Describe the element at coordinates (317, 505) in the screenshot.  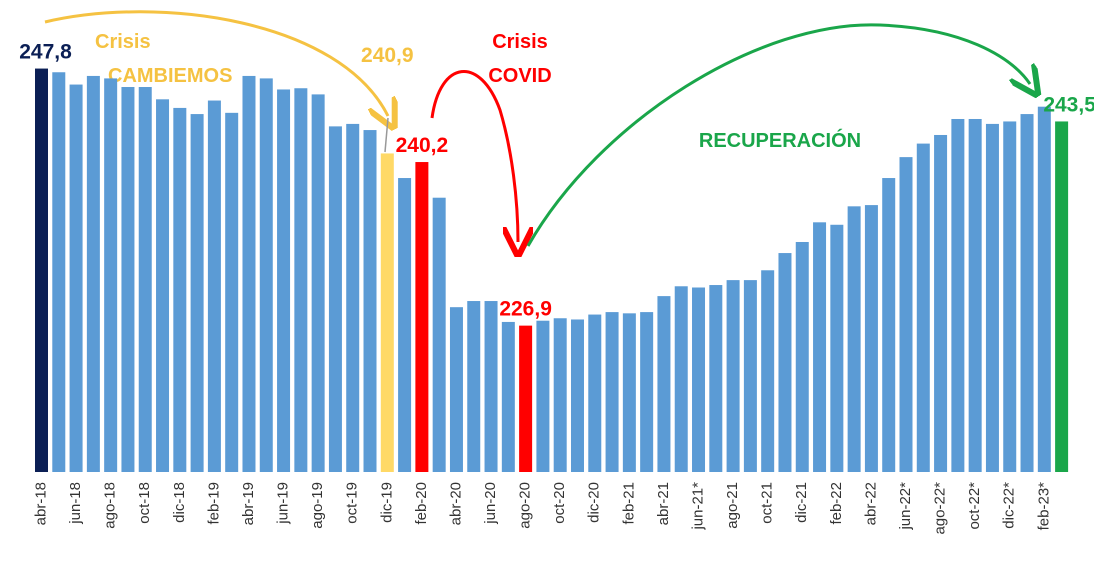
I see `x-tick-label: ago-19` at that location.